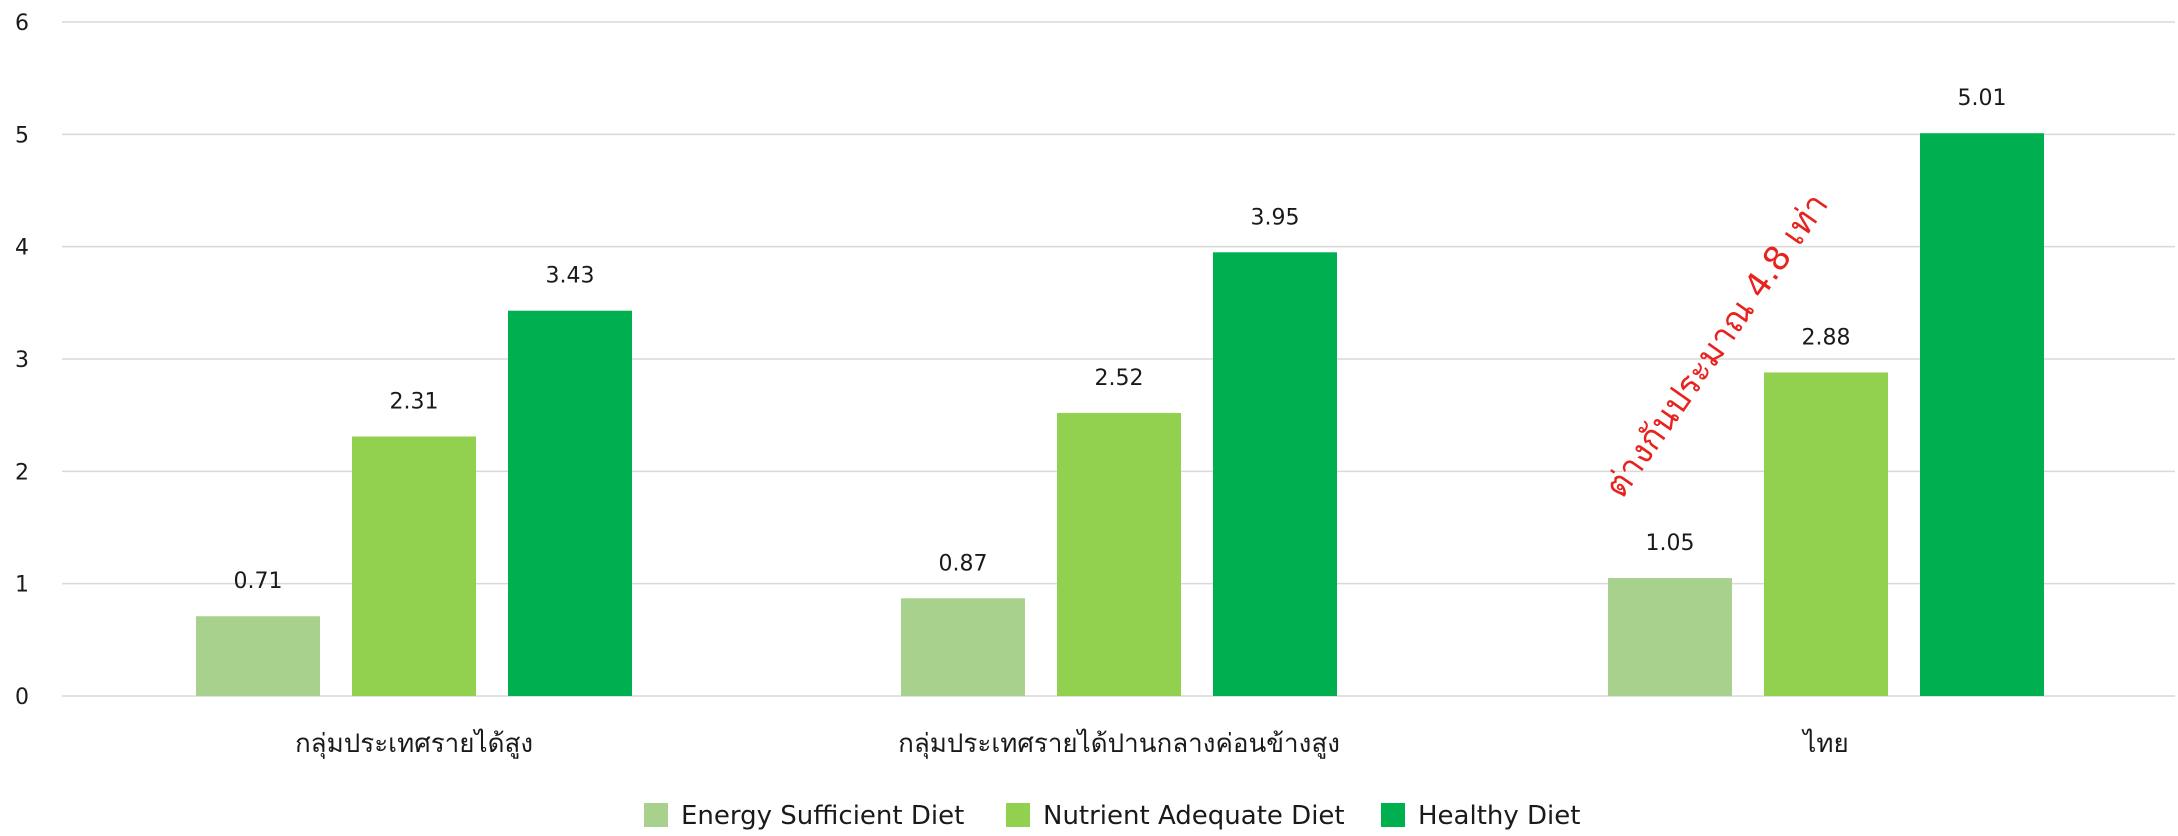 This screenshot has height=836, width=2178. I want to click on data-label: 3.43, so click(570, 276).